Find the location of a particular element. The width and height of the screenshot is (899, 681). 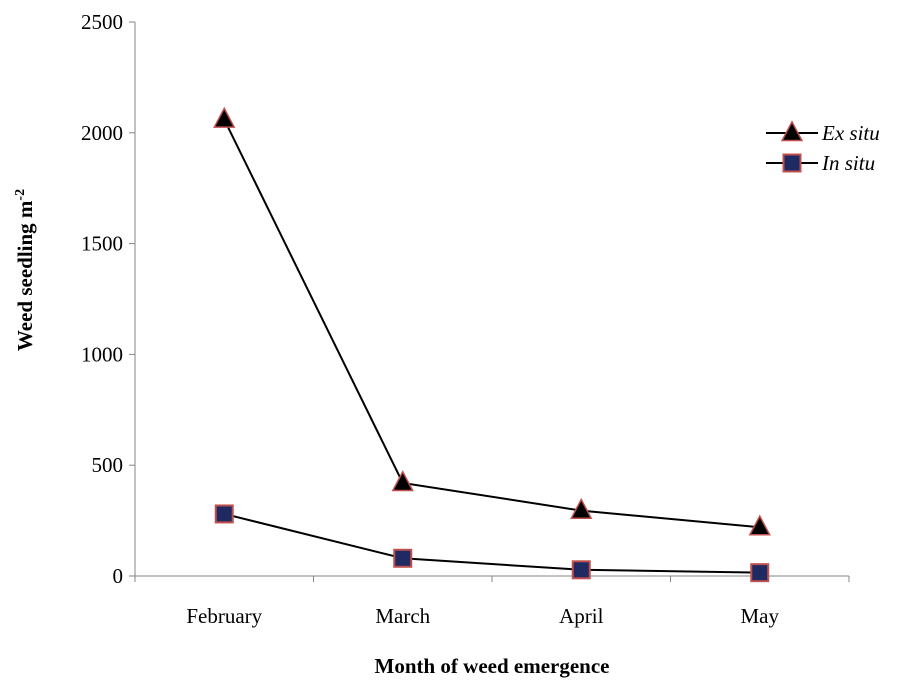

x-tick-label: February is located at coordinates (224, 616).